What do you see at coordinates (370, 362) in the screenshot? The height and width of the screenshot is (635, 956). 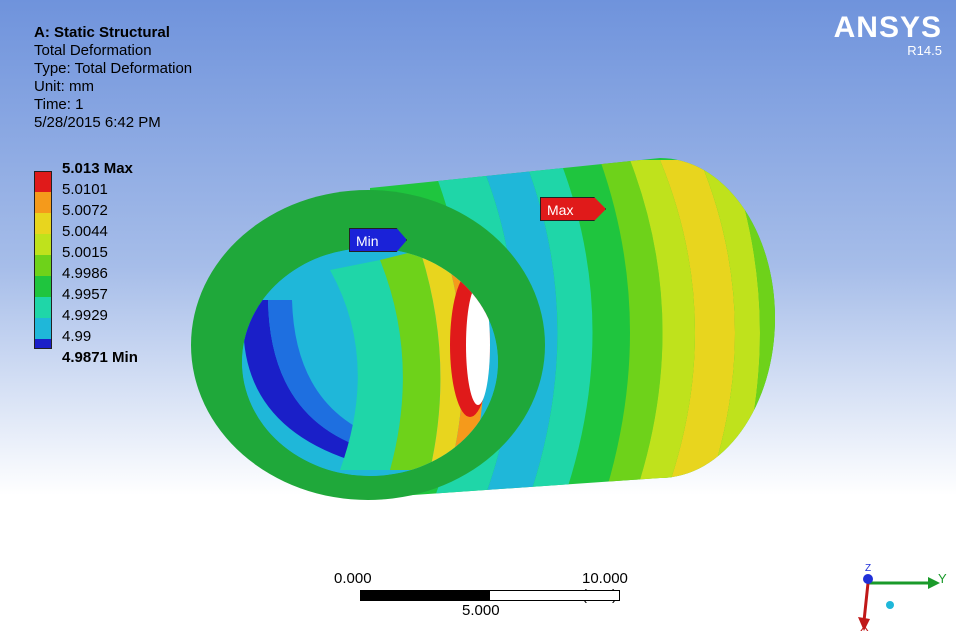 I see `bore-interior` at bounding box center [370, 362].